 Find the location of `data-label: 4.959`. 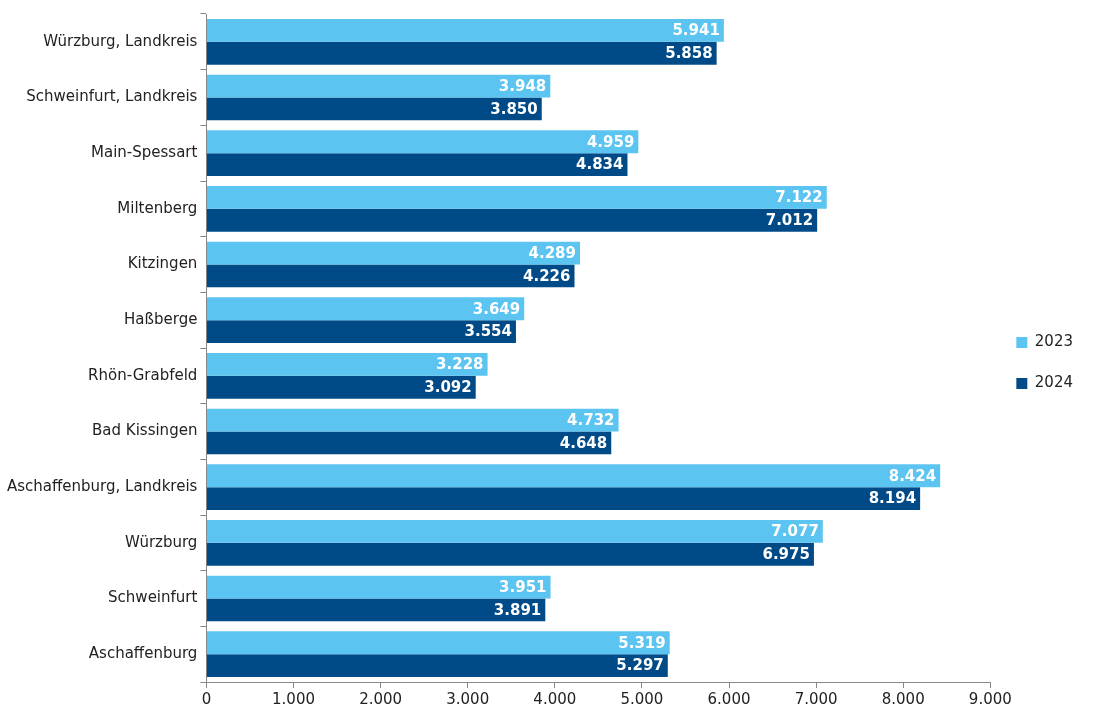

data-label: 4.959 is located at coordinates (610, 141).